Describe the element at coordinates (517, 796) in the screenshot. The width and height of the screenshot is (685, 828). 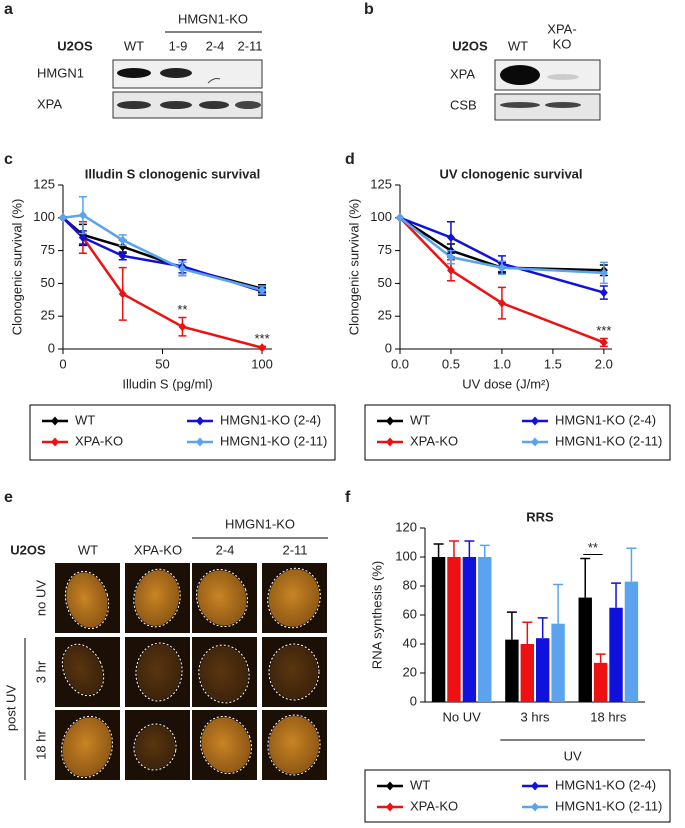
I see `legend-box` at that location.